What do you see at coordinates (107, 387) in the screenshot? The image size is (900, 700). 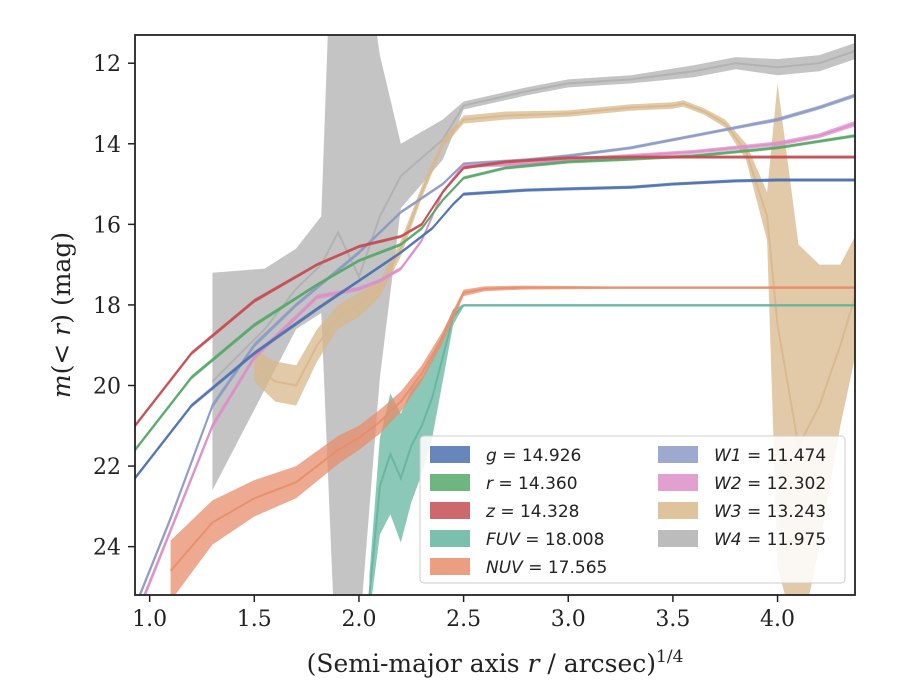 I see `y-tick-label: 20` at bounding box center [107, 387].